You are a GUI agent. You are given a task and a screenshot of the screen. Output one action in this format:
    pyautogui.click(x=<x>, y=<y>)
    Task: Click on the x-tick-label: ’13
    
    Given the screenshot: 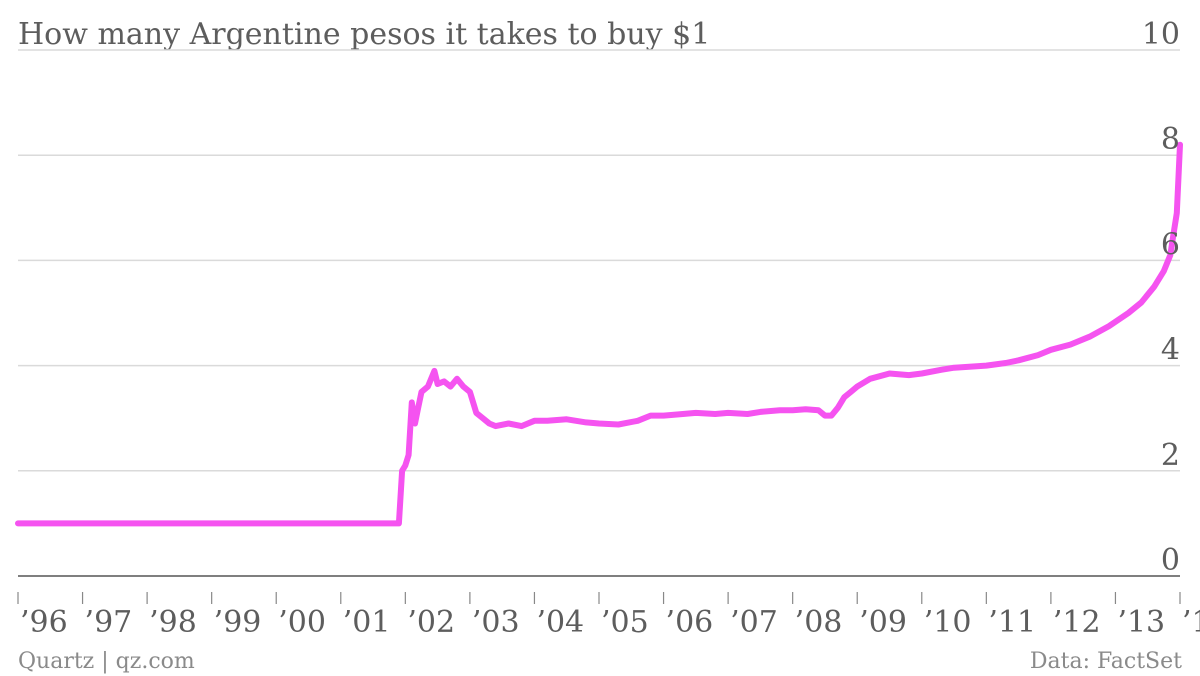 What is the action you would take?
    pyautogui.click(x=1141, y=622)
    